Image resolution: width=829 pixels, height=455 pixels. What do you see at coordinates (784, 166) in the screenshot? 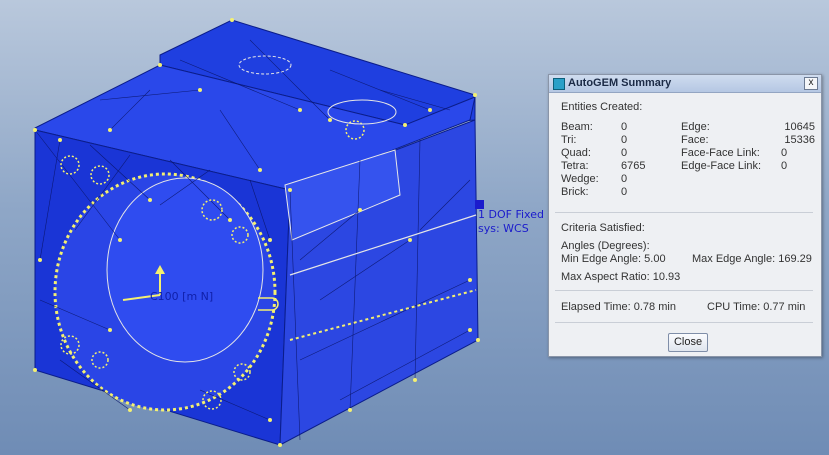
I see `edge-face-link-value: 0` at bounding box center [784, 166].